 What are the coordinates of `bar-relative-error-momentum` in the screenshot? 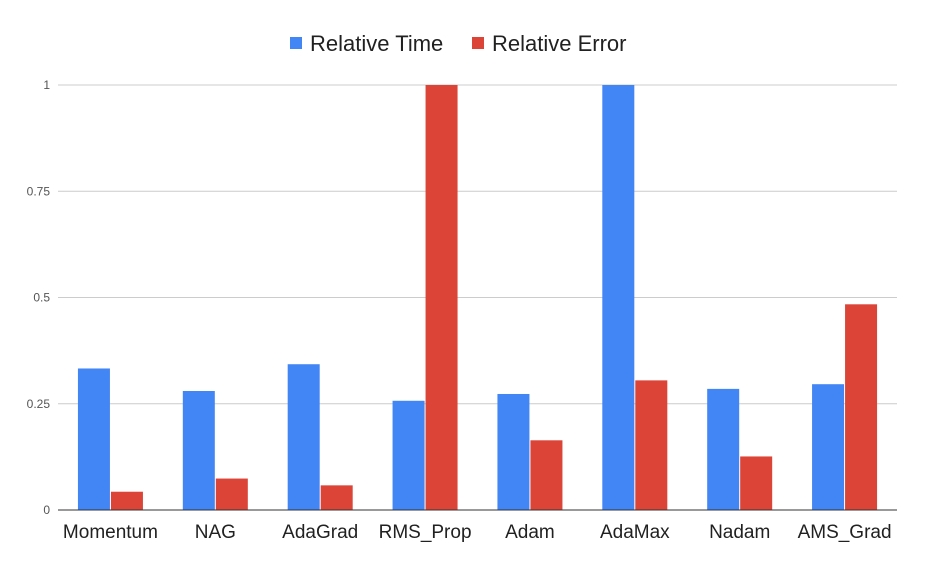 It's located at (126, 500).